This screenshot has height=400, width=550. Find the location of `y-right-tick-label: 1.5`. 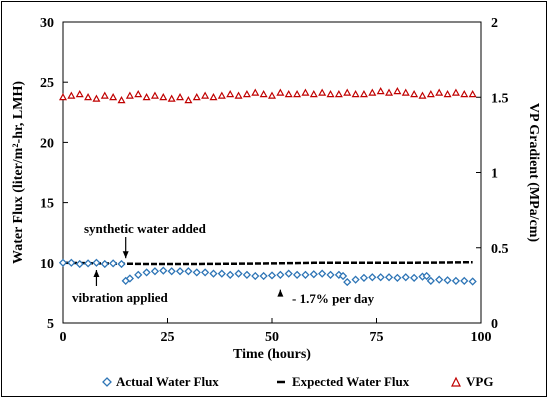

y-right-tick-label: 1.5 is located at coordinates (500, 98).